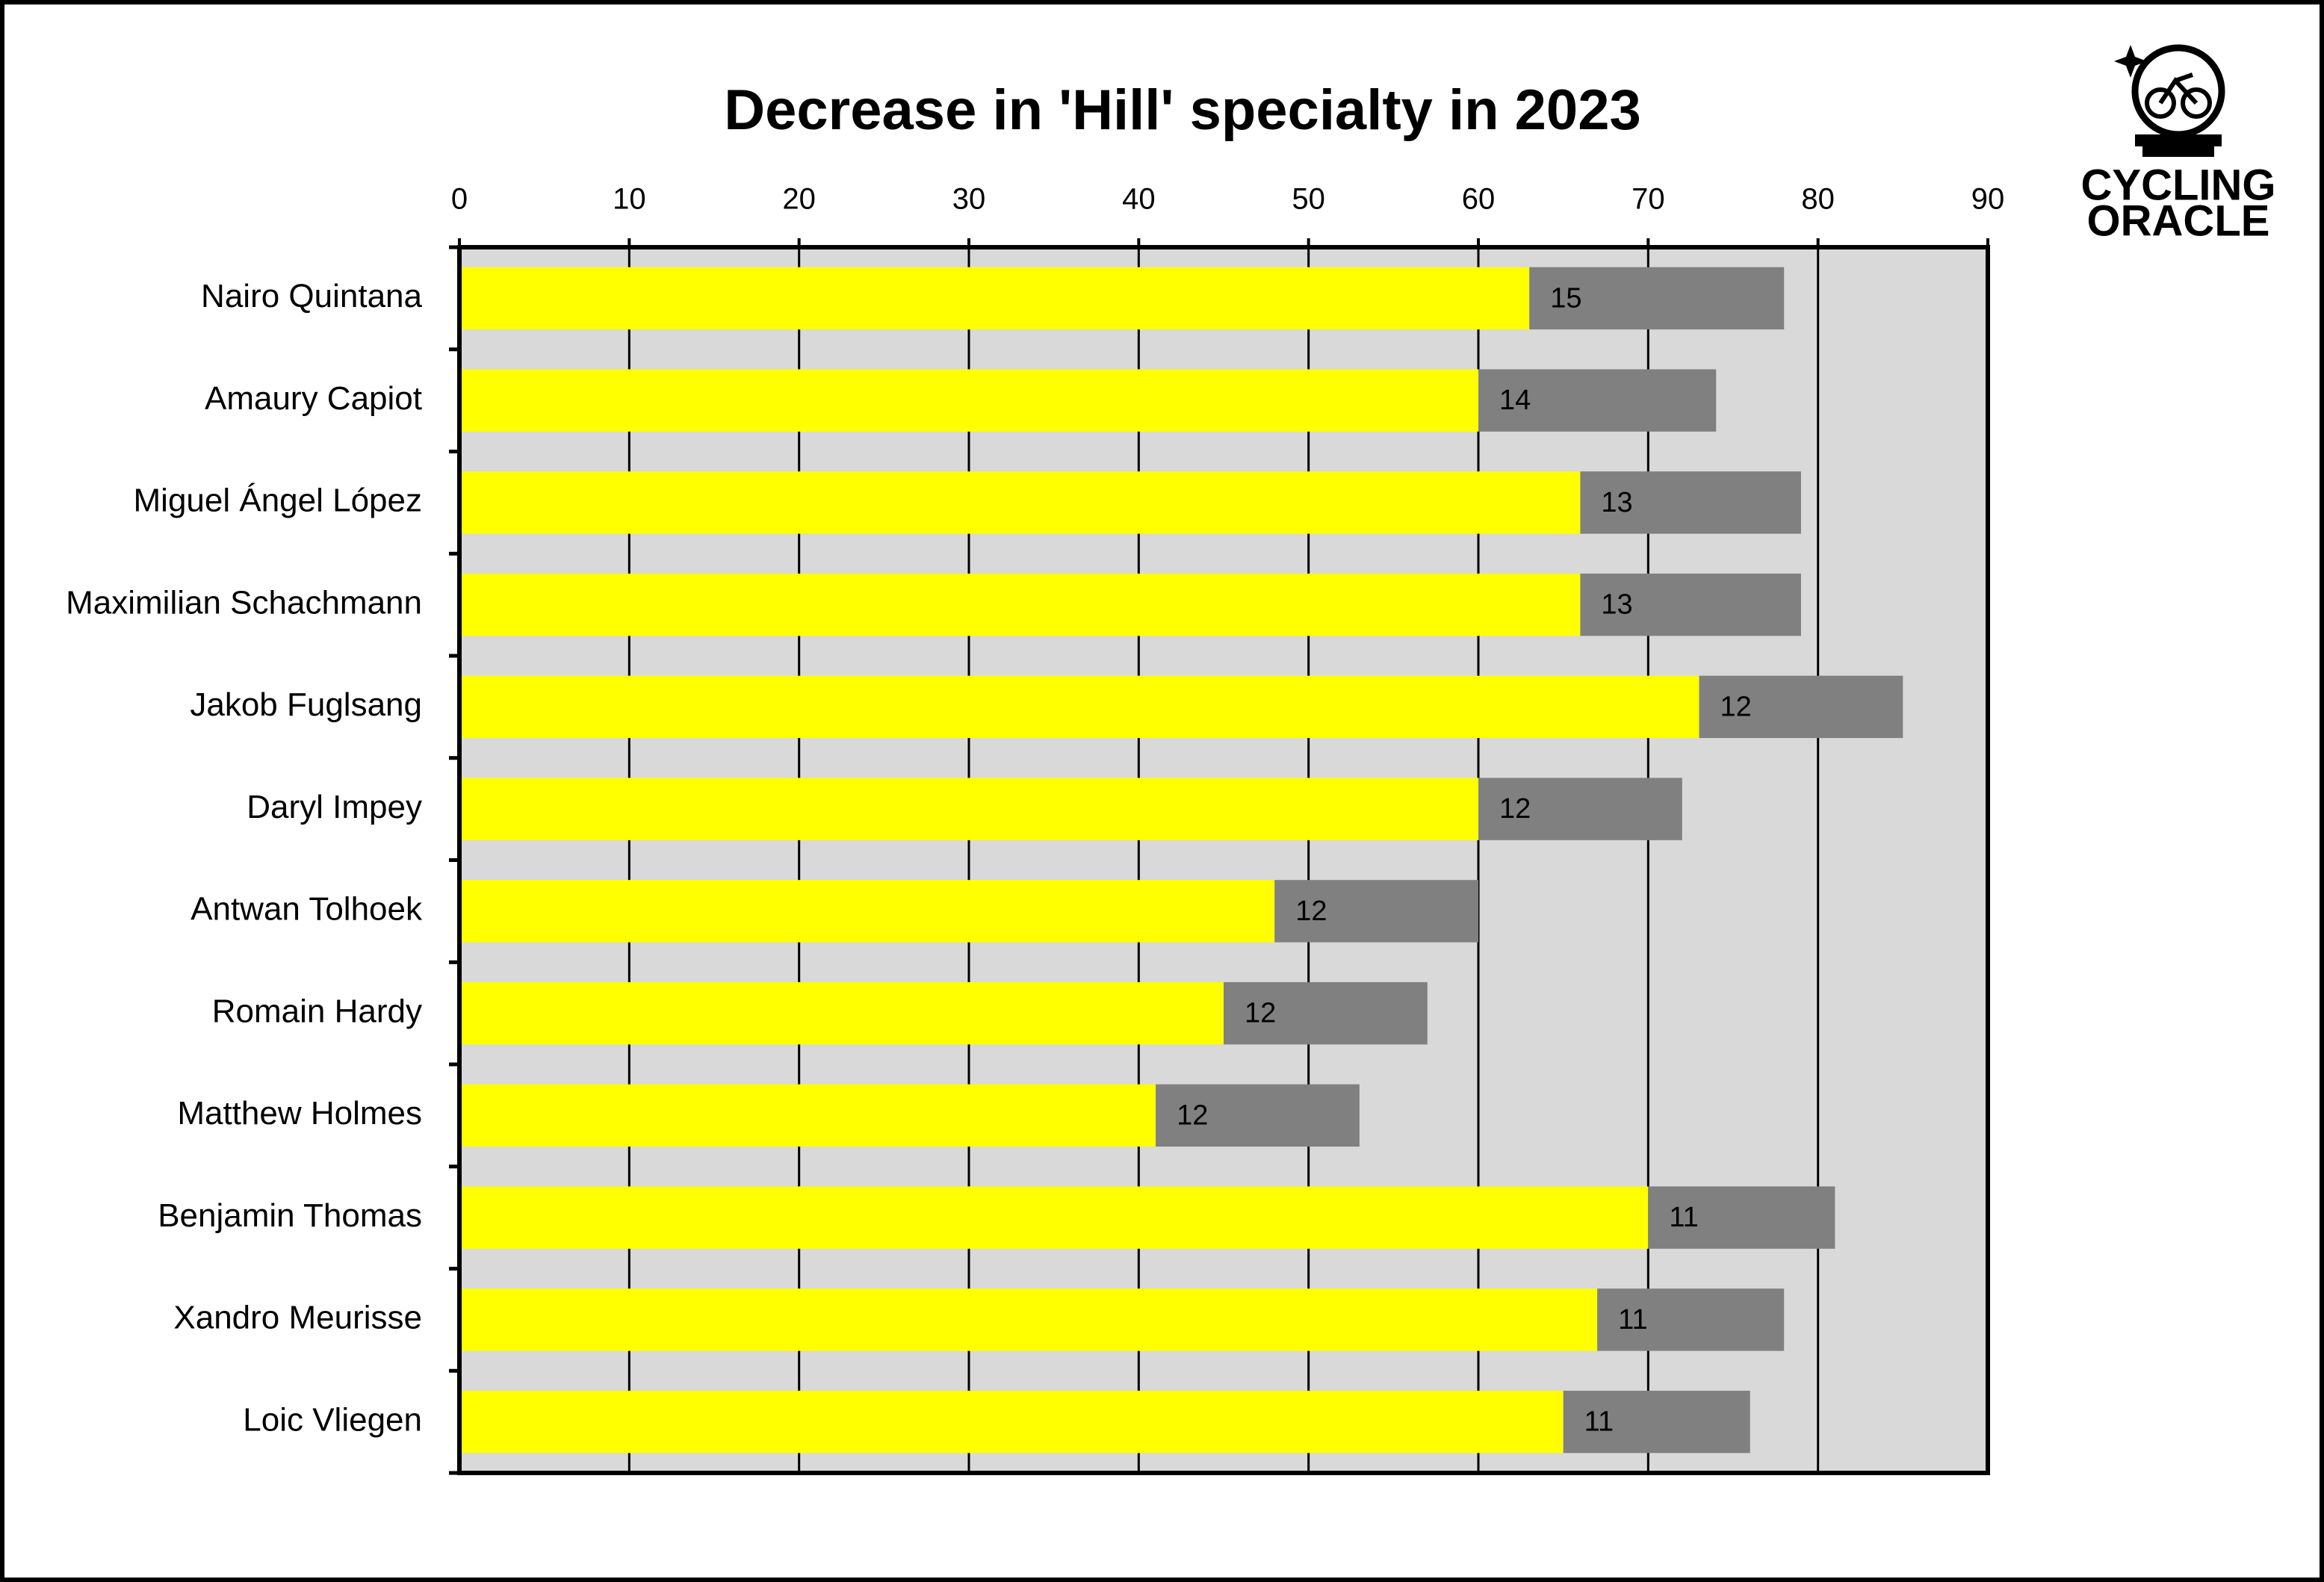 The height and width of the screenshot is (1582, 2324). What do you see at coordinates (1515, 400) in the screenshot?
I see `data-label: 14` at bounding box center [1515, 400].